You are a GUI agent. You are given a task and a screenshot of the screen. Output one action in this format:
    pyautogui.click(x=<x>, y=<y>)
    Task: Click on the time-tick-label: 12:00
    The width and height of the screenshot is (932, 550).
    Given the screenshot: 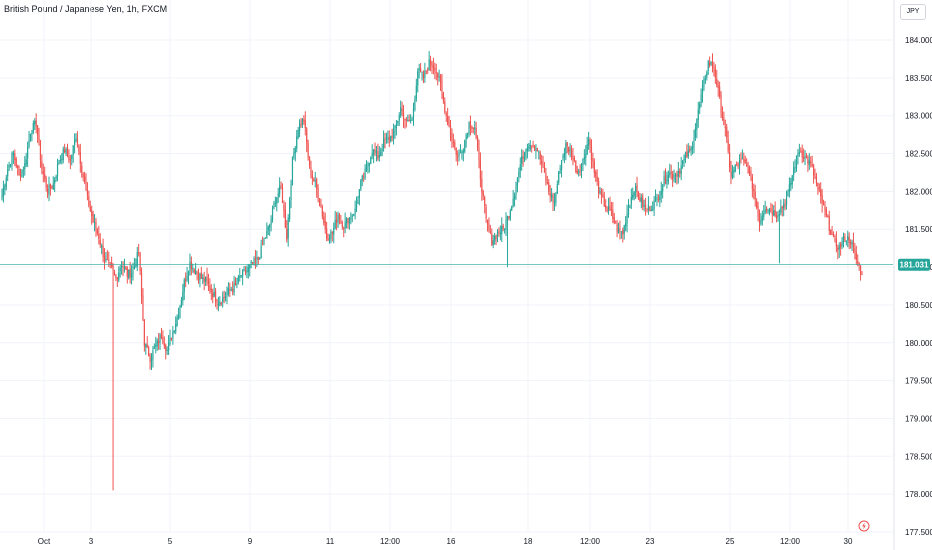 What is the action you would take?
    pyautogui.click(x=390, y=541)
    